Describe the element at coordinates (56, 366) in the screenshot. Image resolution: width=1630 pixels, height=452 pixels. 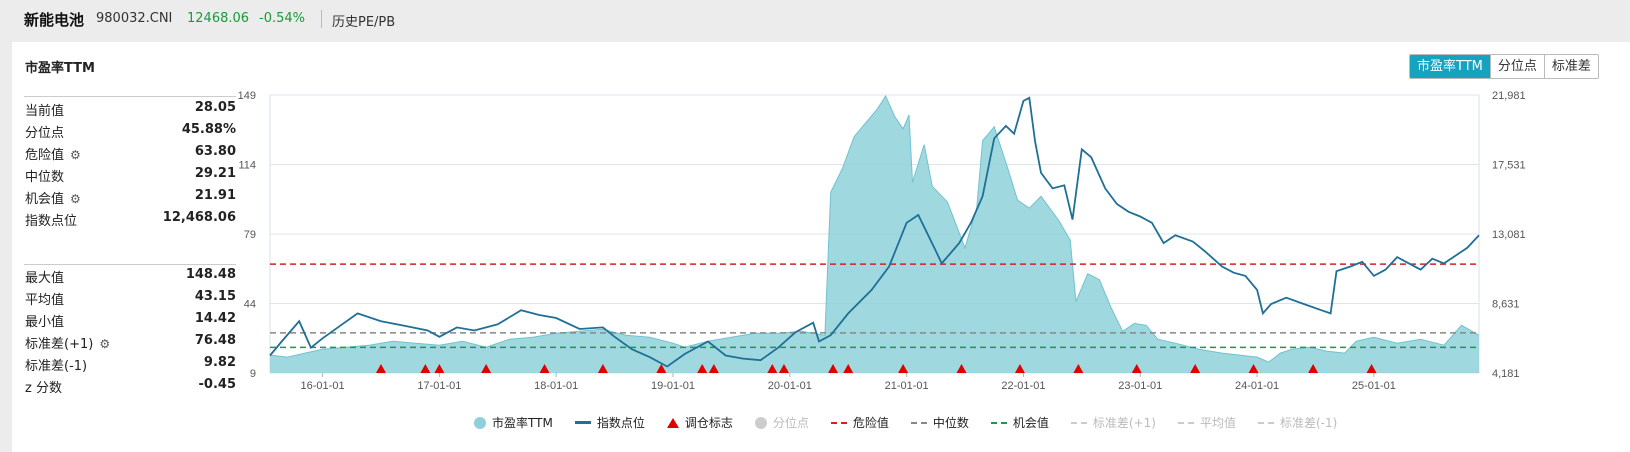
I see `stat-label: 标准差(-1)` at that location.